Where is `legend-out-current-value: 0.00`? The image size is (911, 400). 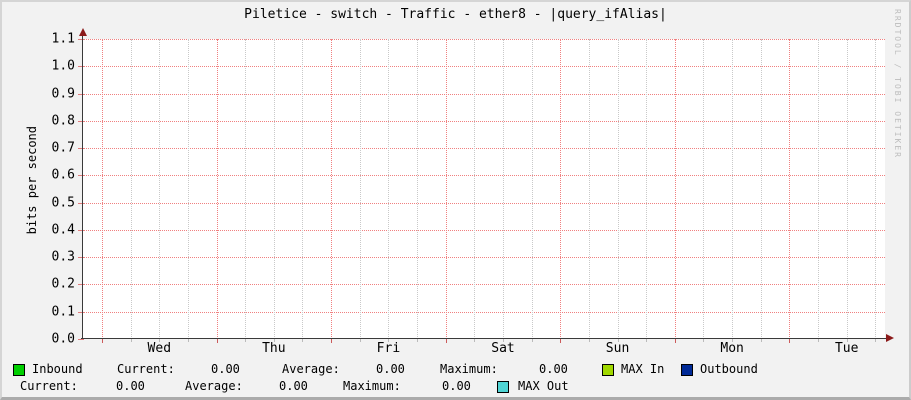 legend-out-current-value: 0.00 is located at coordinates (130, 386).